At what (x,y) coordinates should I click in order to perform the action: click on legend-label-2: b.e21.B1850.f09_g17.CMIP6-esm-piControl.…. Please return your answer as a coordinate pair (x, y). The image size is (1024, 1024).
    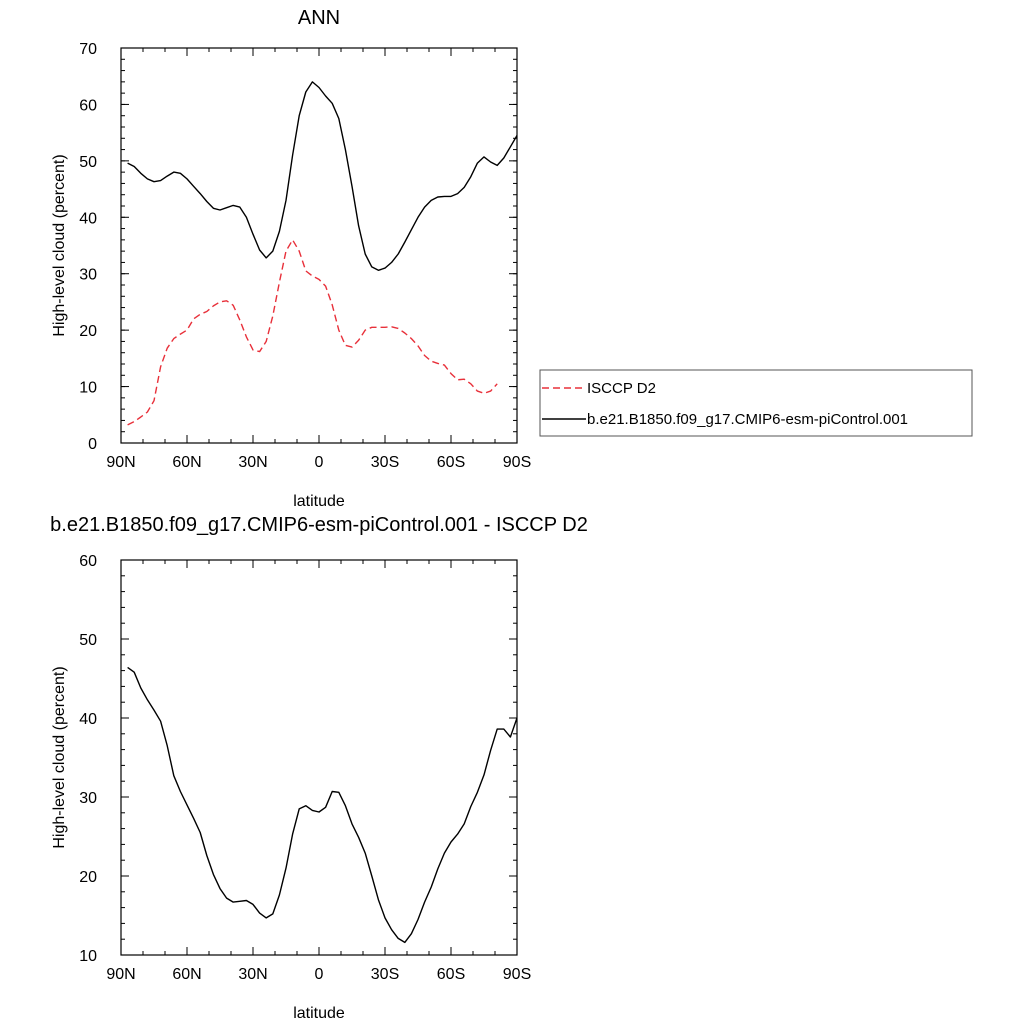
    Looking at the image, I should click on (747, 419).